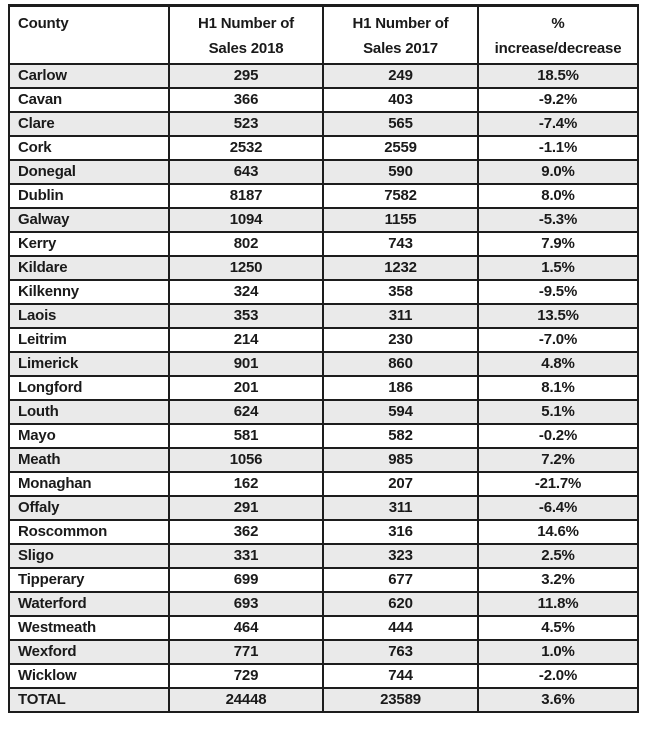 This screenshot has height=740, width=646. What do you see at coordinates (558, 172) in the screenshot?
I see `percent-change-cell: 9.0%` at bounding box center [558, 172].